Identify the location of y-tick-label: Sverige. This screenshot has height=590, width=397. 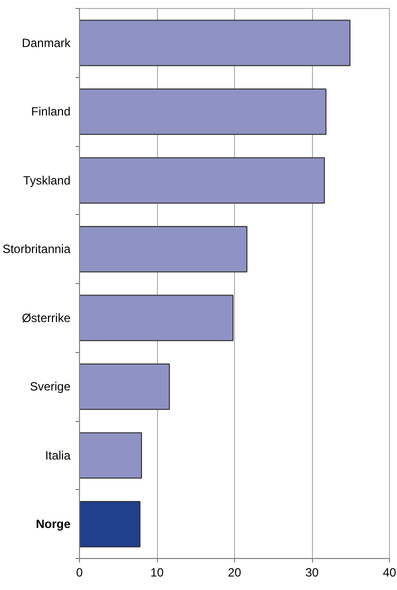
(50, 387).